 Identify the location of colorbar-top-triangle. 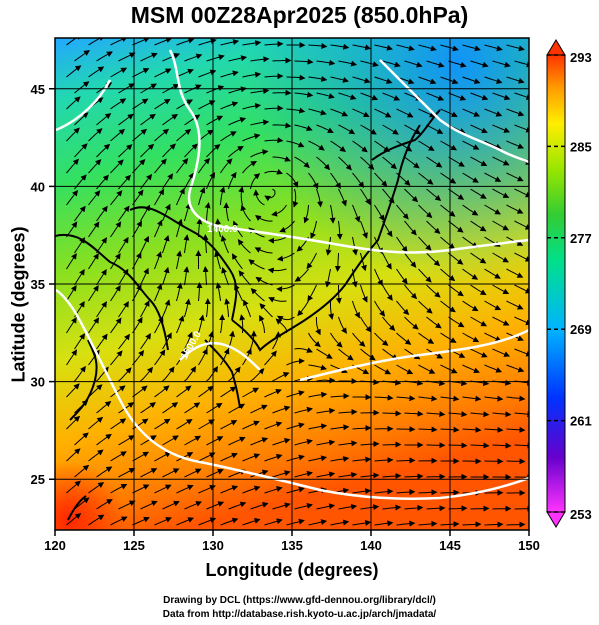
(556, 47).